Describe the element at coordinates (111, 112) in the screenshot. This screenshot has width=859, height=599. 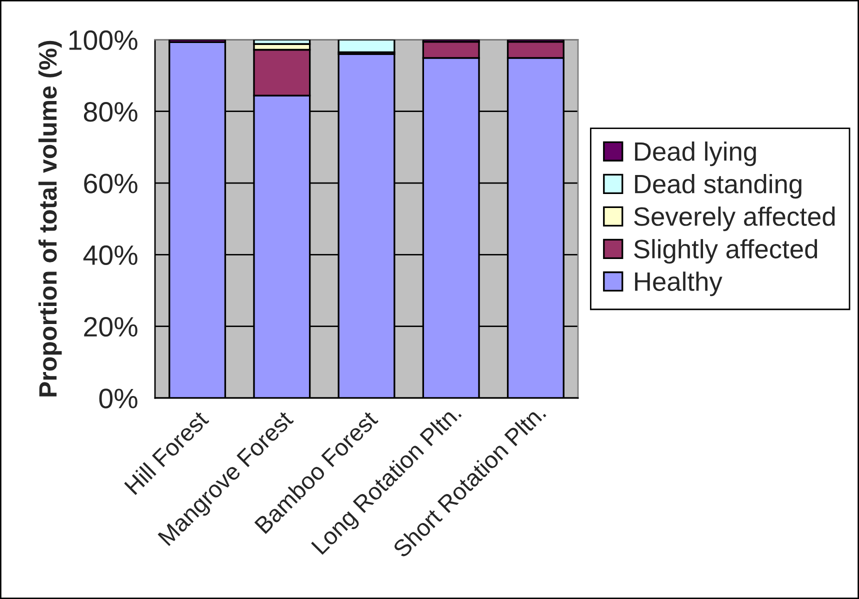
I see `y-tick-label: 80%` at that location.